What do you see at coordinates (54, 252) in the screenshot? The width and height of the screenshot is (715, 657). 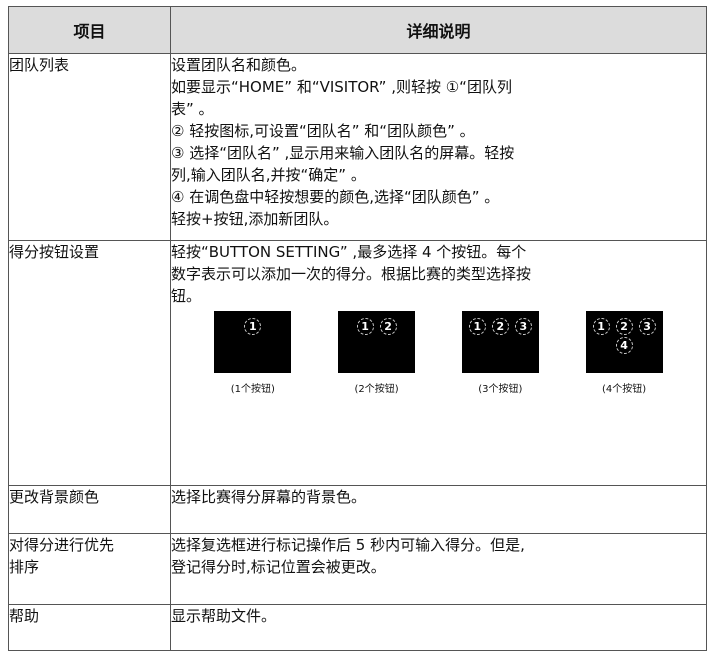 I see `item-text: 得分按钮设置` at bounding box center [54, 252].